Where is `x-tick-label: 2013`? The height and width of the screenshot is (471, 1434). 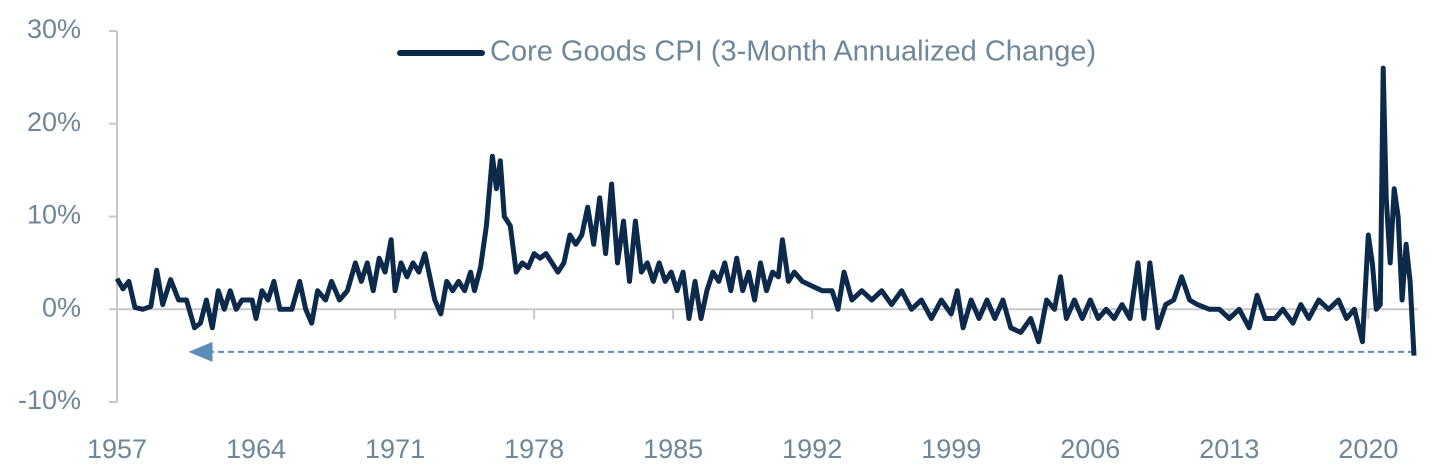 x-tick-label: 2013 is located at coordinates (1229, 449).